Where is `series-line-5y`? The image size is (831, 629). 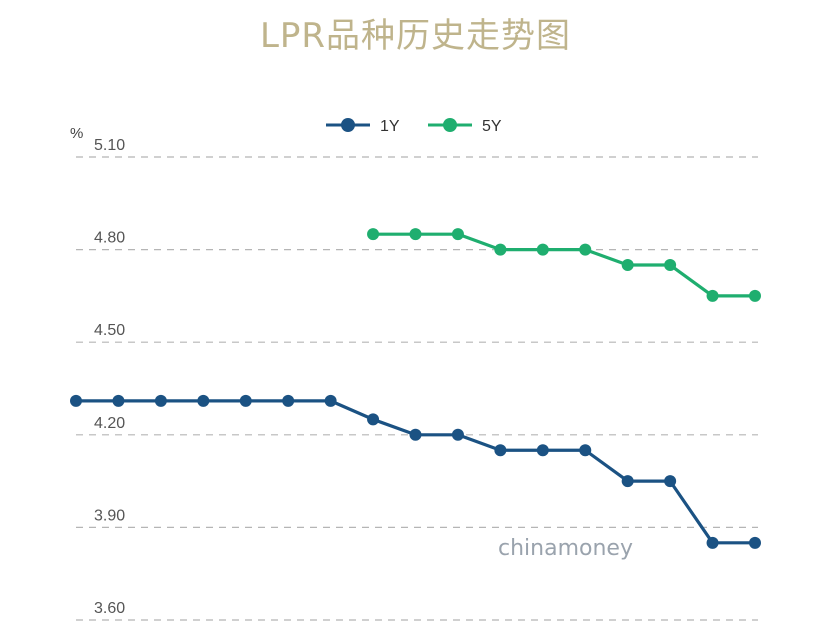
series-line-5y is located at coordinates (564, 265).